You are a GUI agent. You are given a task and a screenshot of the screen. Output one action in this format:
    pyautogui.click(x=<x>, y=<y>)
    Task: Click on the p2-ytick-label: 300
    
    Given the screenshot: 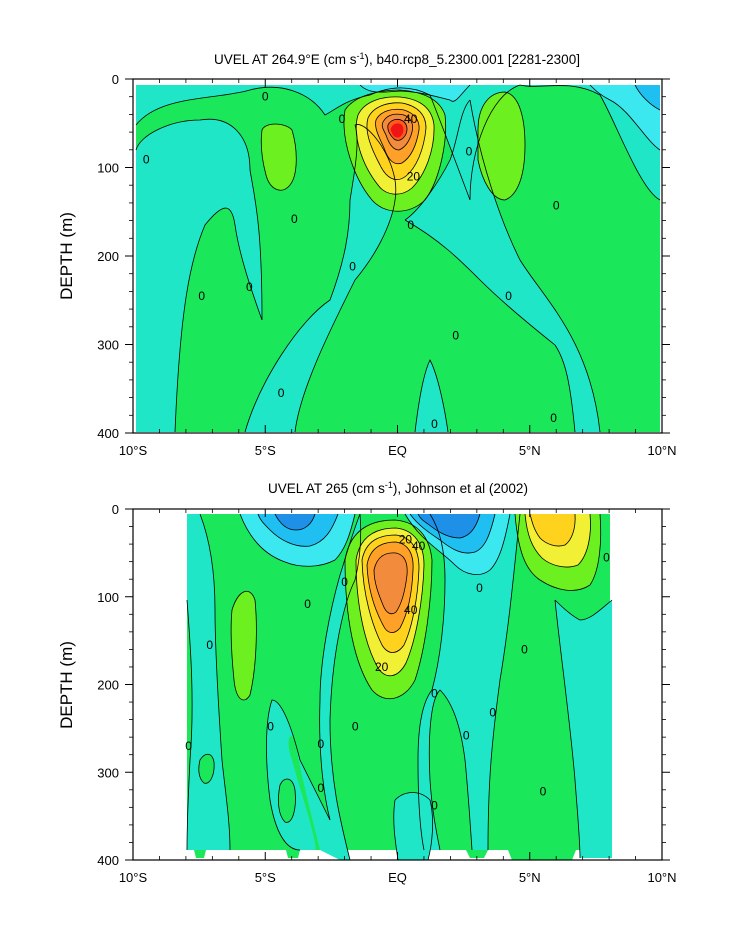 What is the action you would take?
    pyautogui.click(x=108, y=772)
    